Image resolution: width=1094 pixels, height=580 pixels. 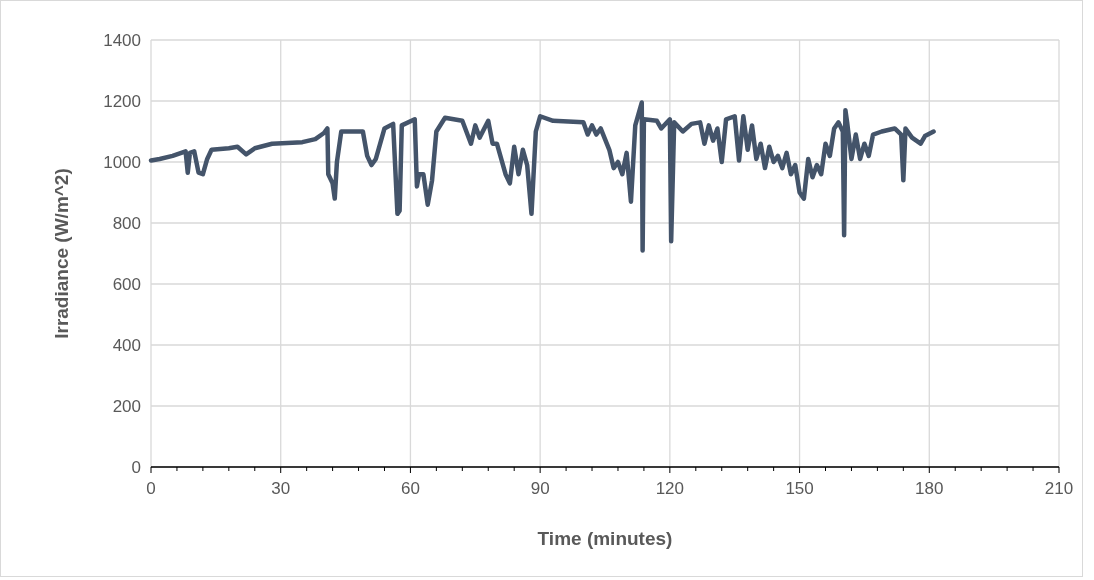 What do you see at coordinates (136, 467) in the screenshot?
I see `y-tick-label: 0` at bounding box center [136, 467].